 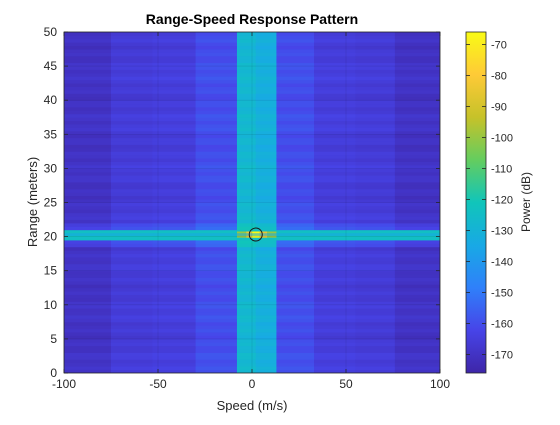 What do you see at coordinates (255, 234) in the screenshot?
I see `target-marker-circle` at bounding box center [255, 234].